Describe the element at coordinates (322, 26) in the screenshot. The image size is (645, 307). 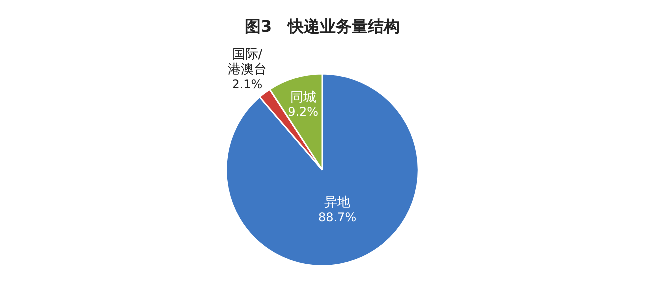
I see `chart-title: 图3 快递业务量结构` at that location.